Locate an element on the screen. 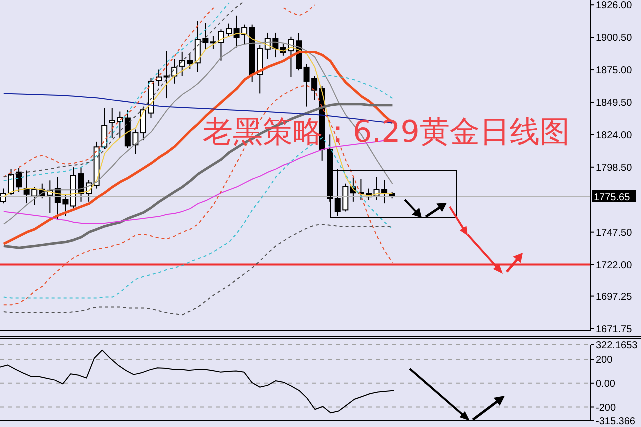  y-tick-label: 200 is located at coordinates (605, 360).